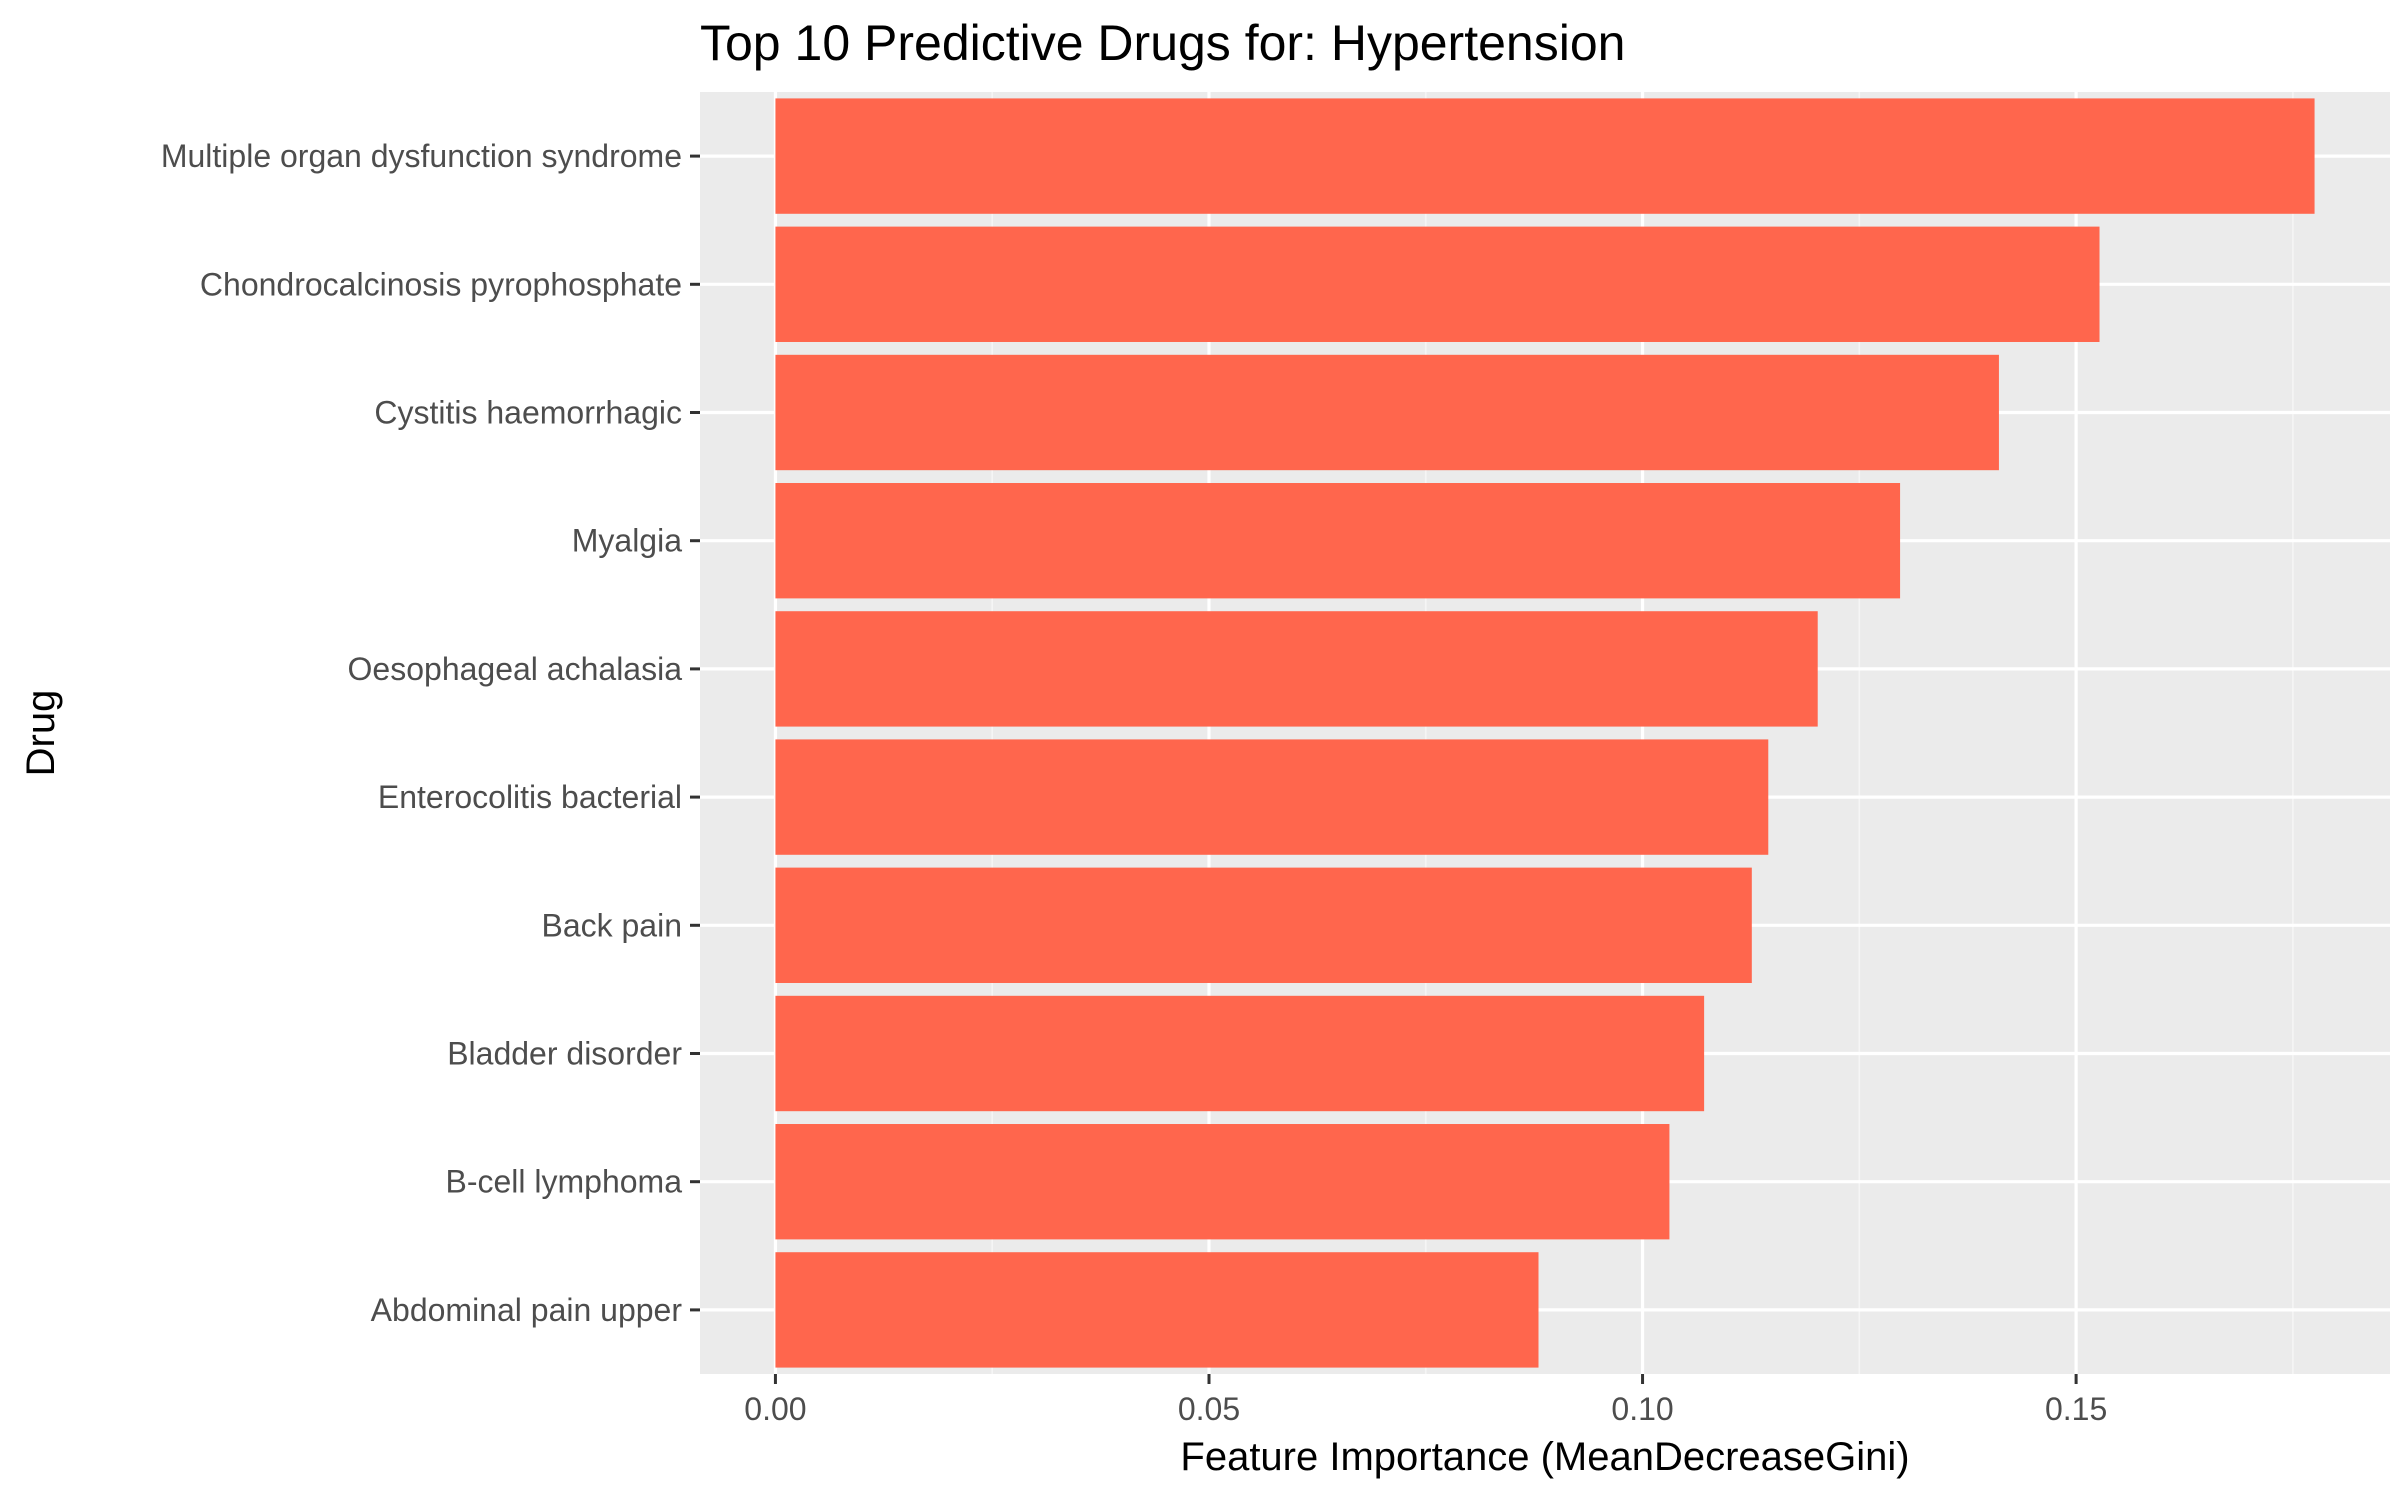 The height and width of the screenshot is (1500, 2400). What do you see at coordinates (527, 1310) in the screenshot?
I see `y-tick-label: Abdominal pain upper` at bounding box center [527, 1310].